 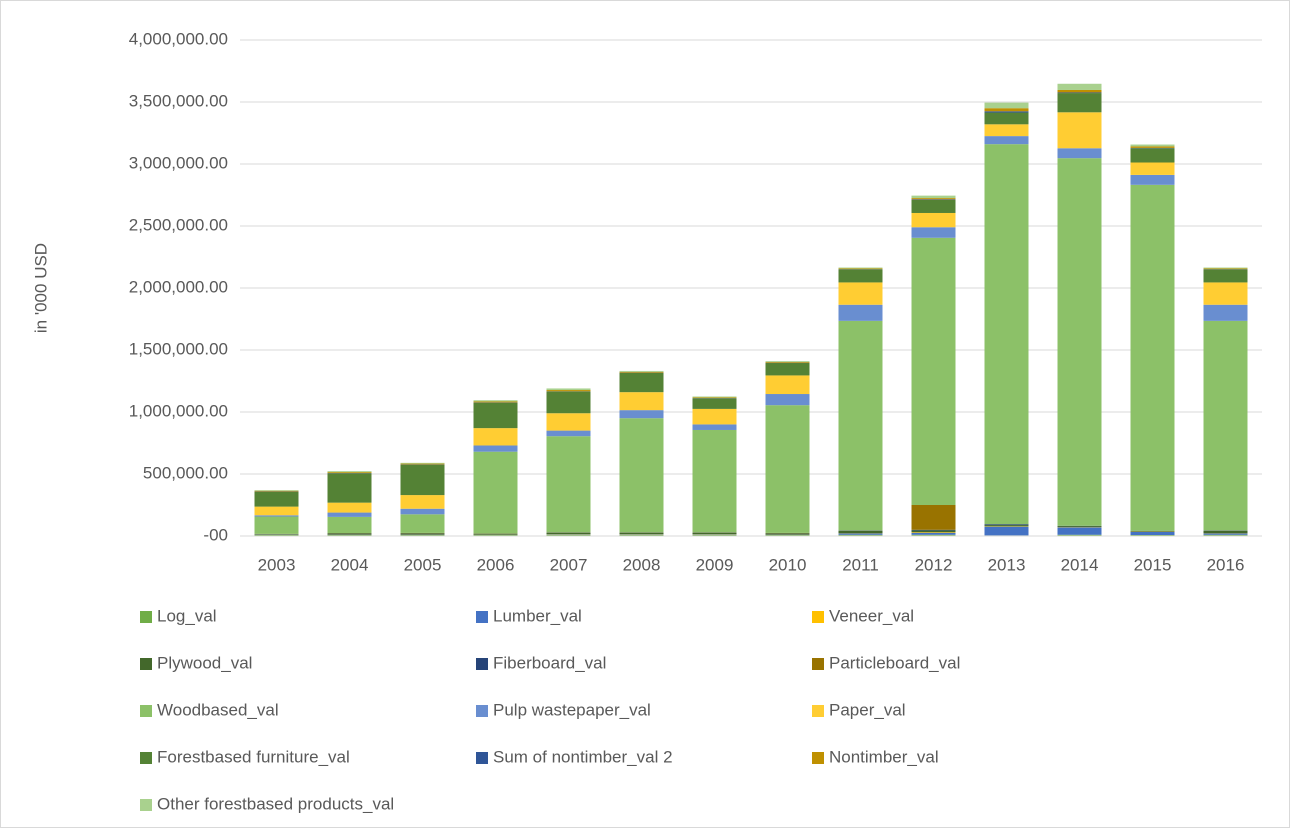 What do you see at coordinates (1226, 564) in the screenshot?
I see `x-tick-label: 2016` at bounding box center [1226, 564].